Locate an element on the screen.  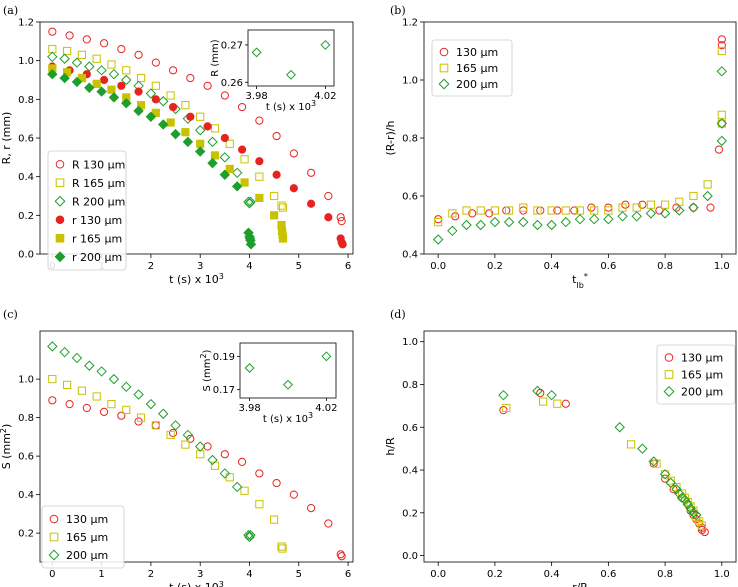
y-tick-label: 1.2 is located at coordinates (410, 23).